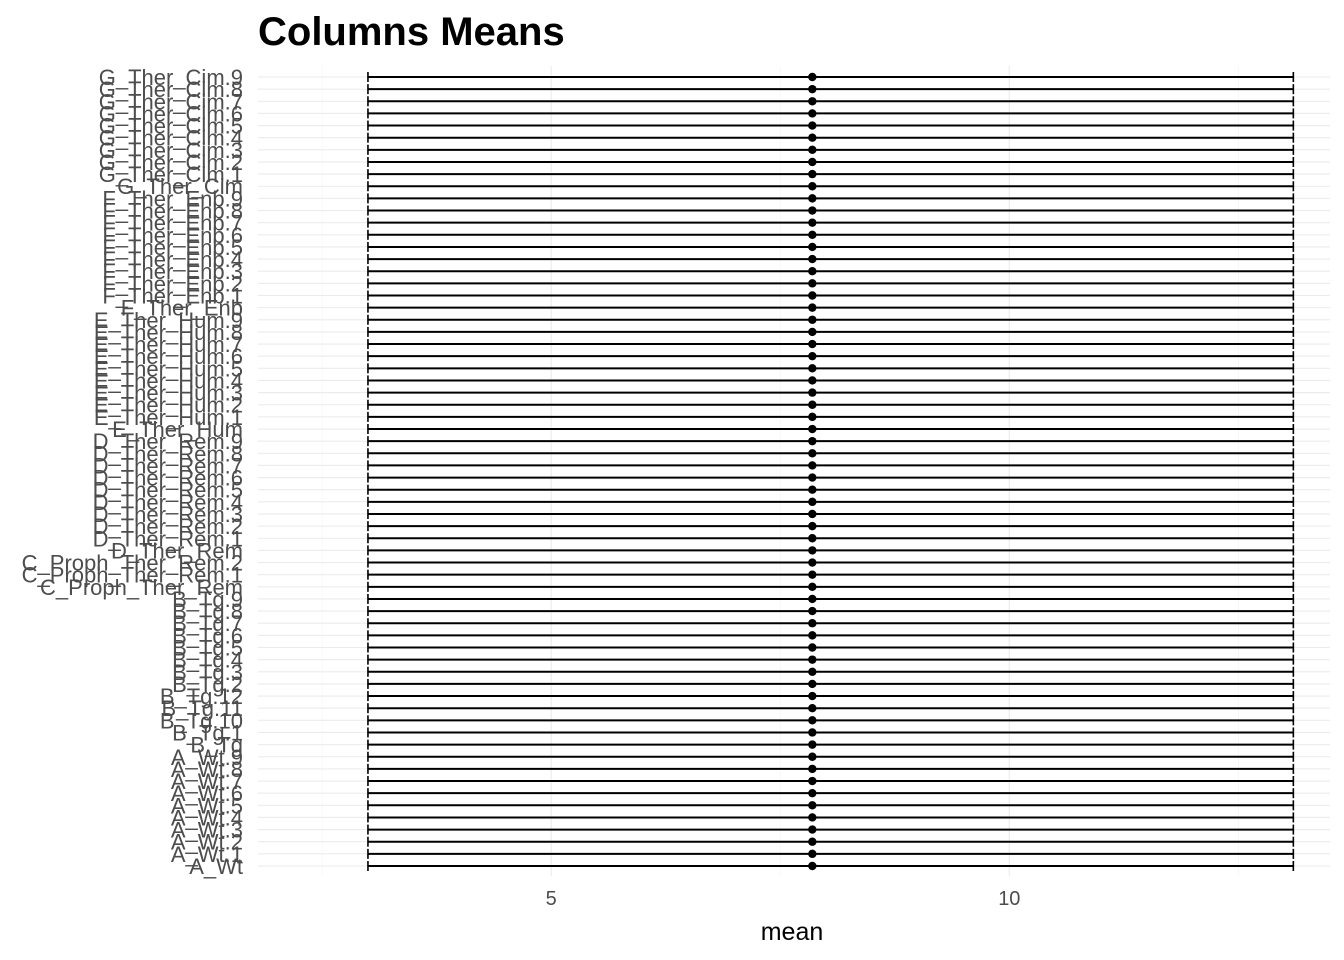  Describe the element at coordinates (171, 77) in the screenshot. I see `y-tick-label: G_Ther_Cim.9` at that location.